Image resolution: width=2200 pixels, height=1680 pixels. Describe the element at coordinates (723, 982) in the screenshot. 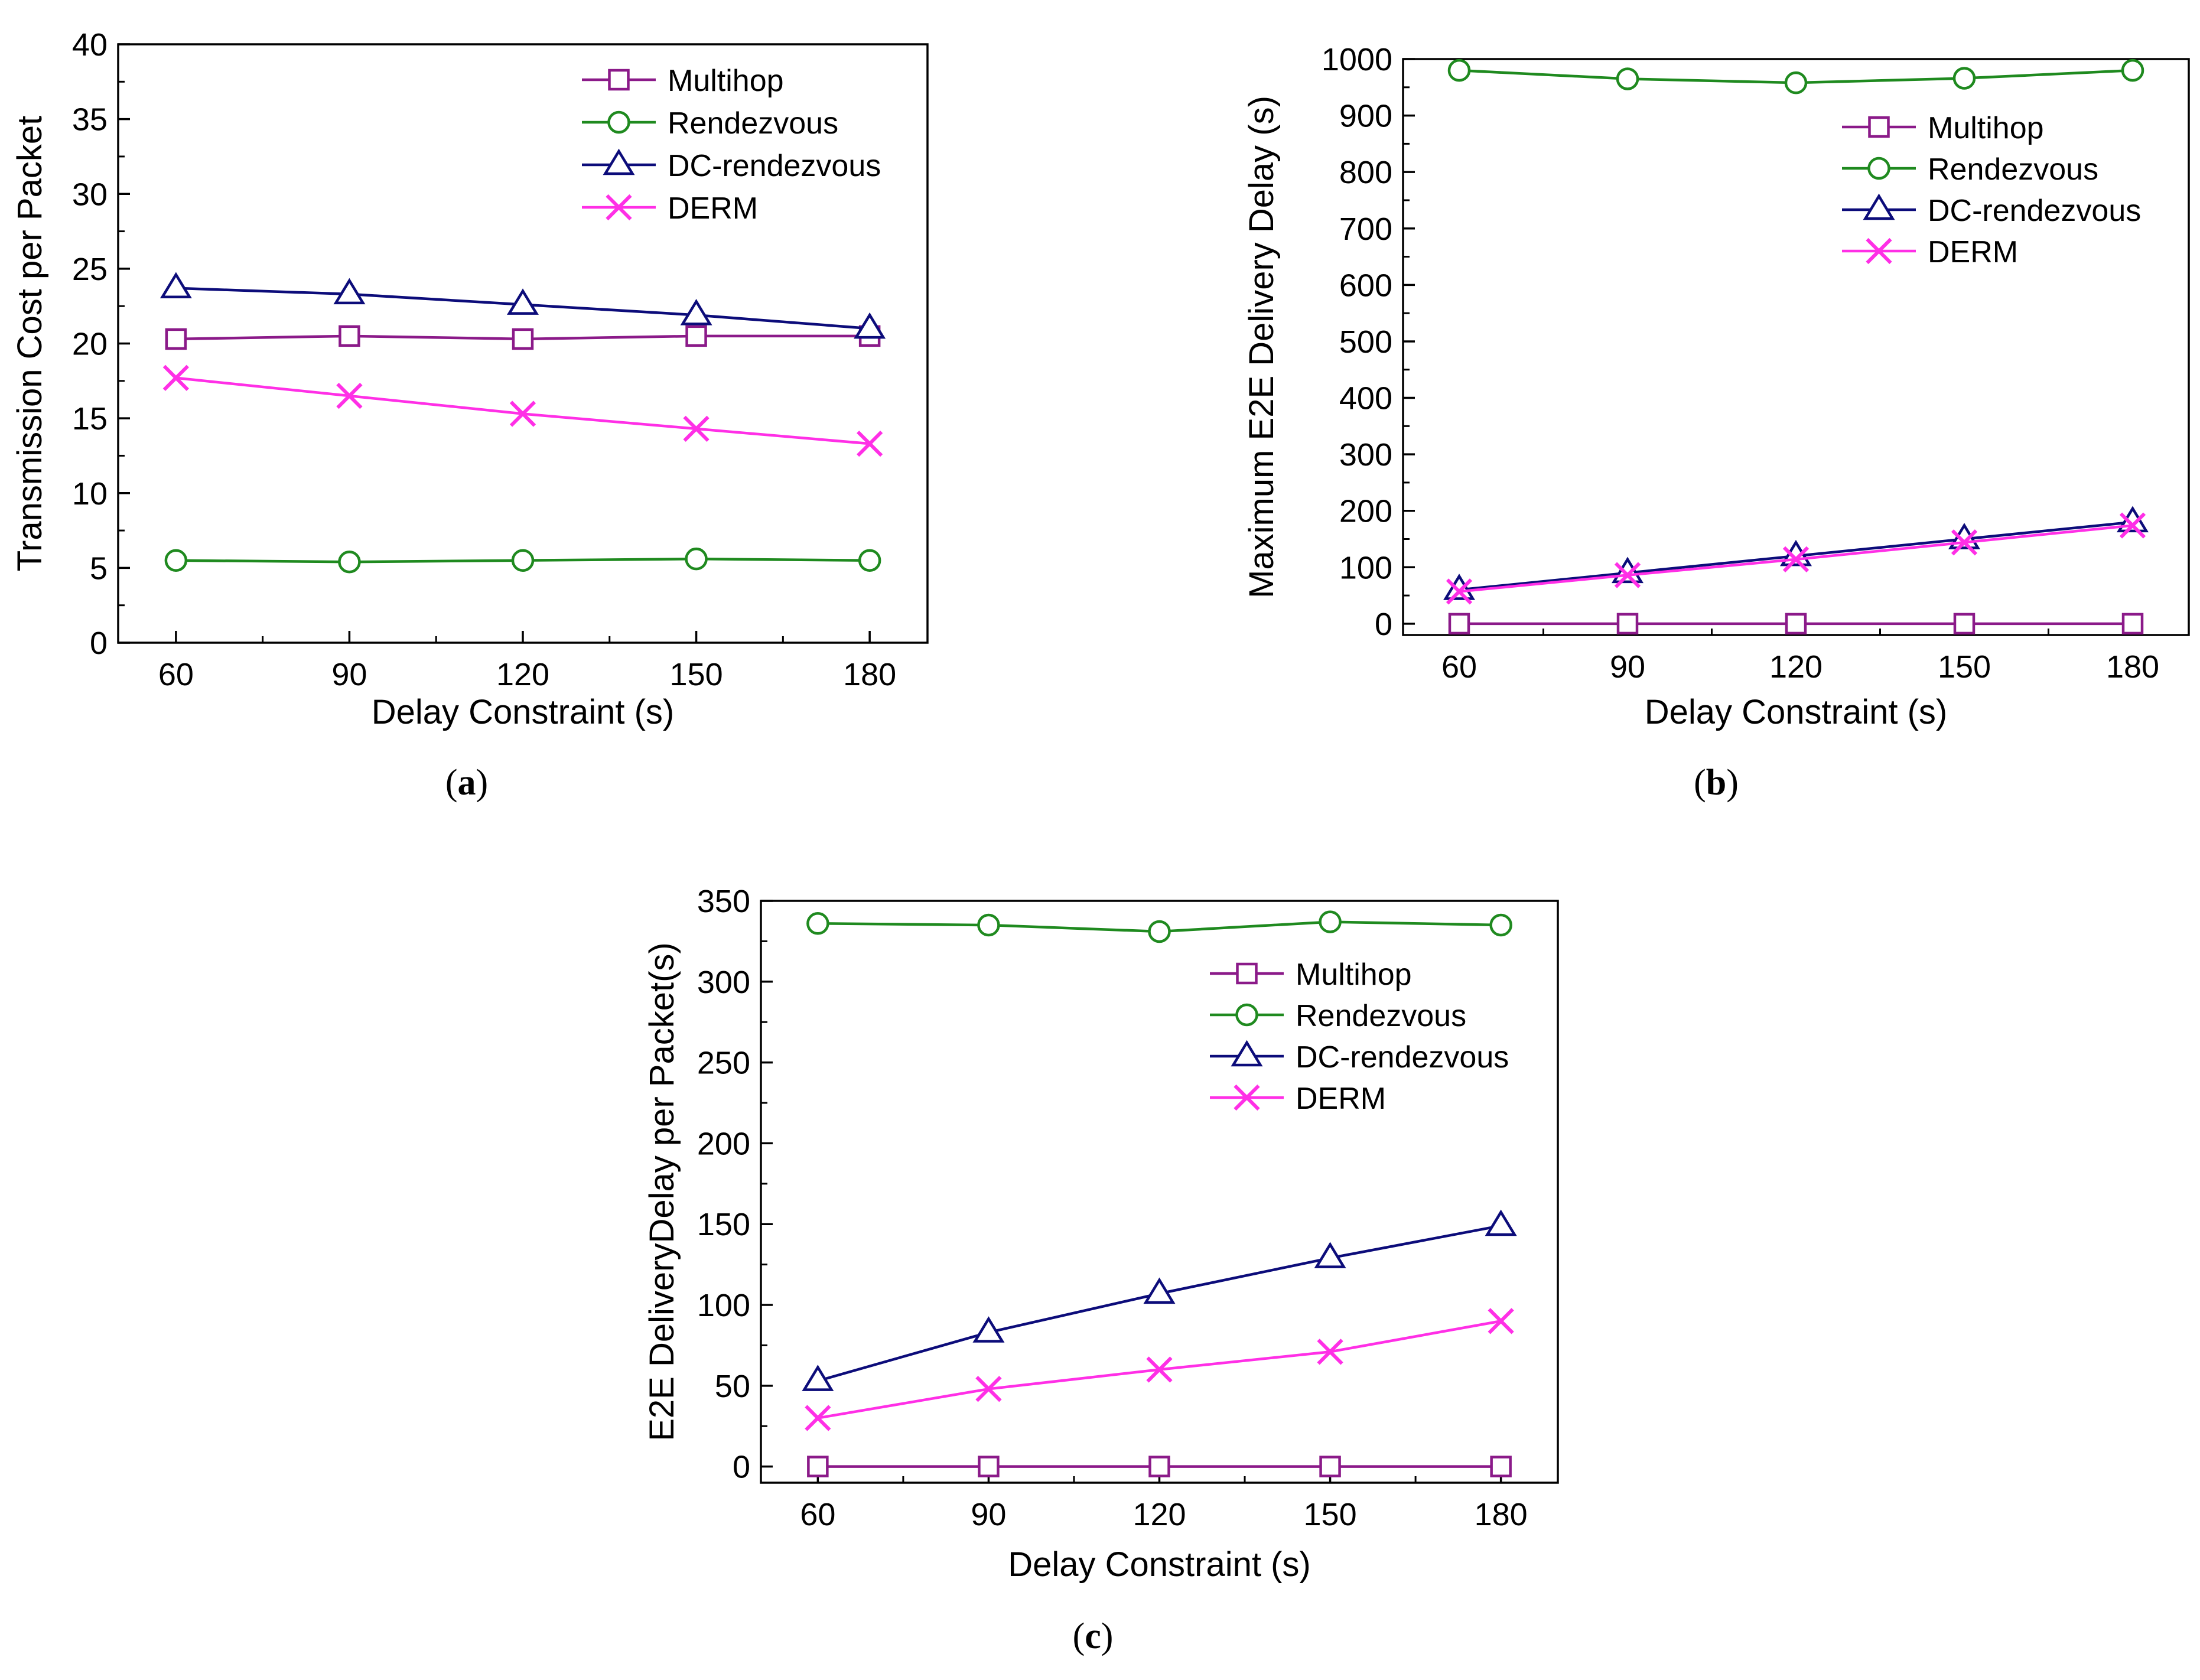

I see `y-tick-label: 300` at that location.